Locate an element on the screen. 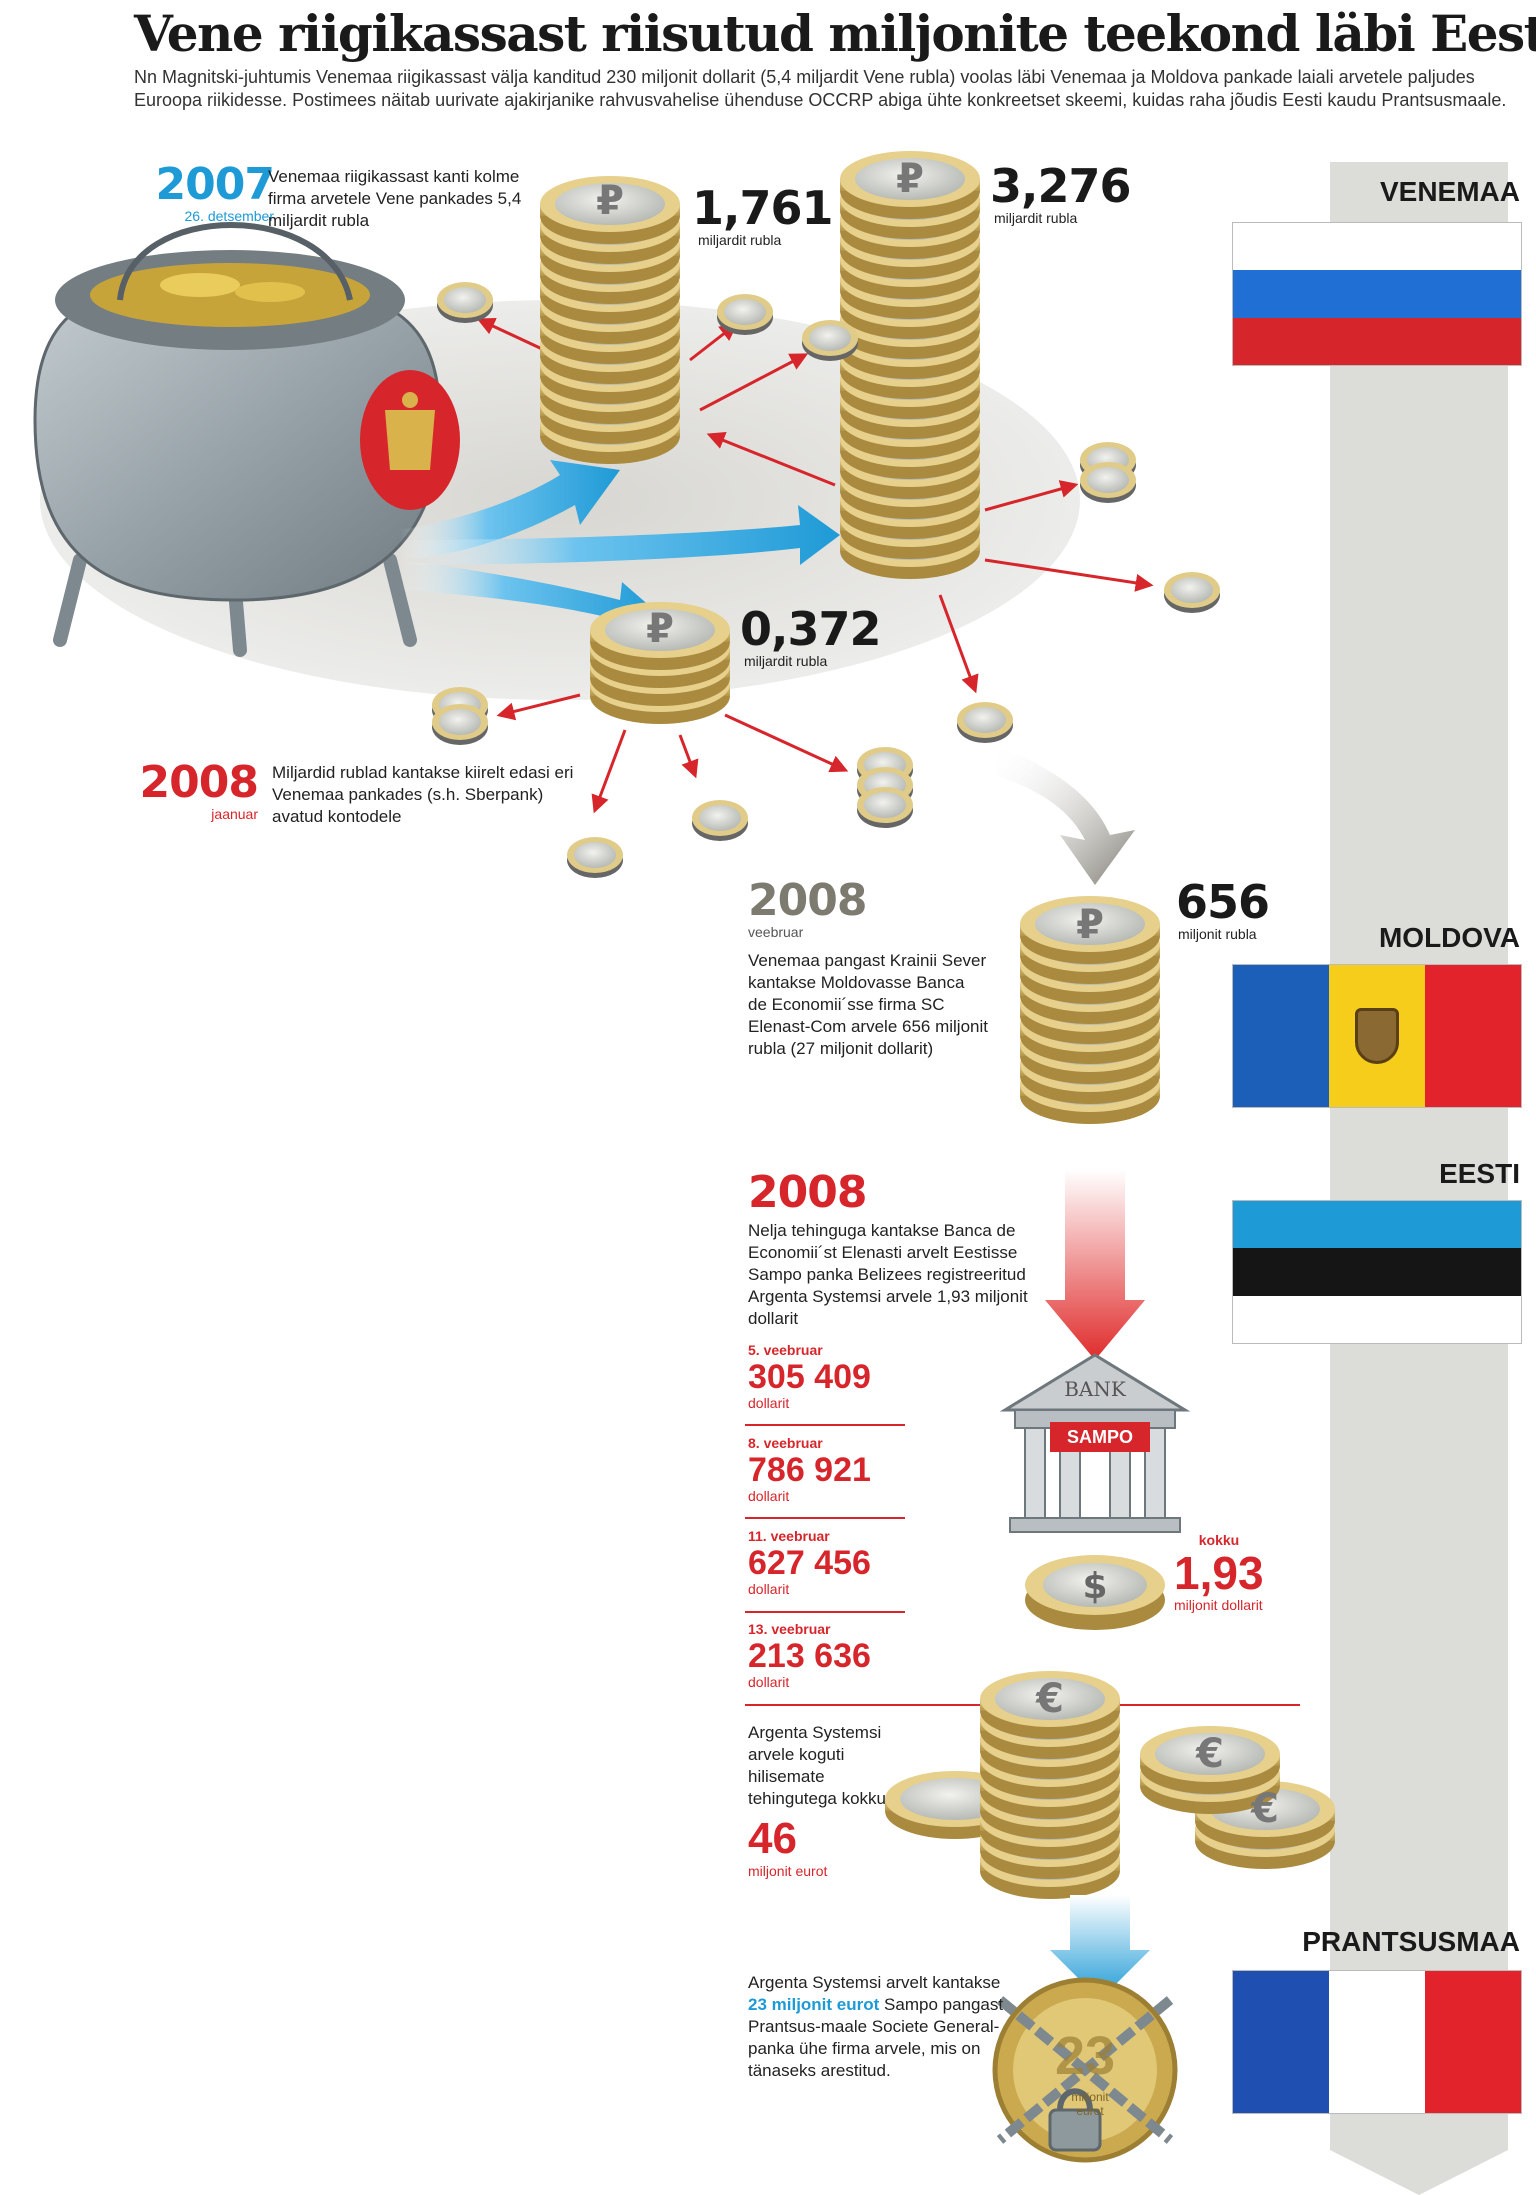 Image resolution: width=1536 pixels, height=2195 pixels. amount-2: 3,276 miljardit rubla is located at coordinates (1061, 192).